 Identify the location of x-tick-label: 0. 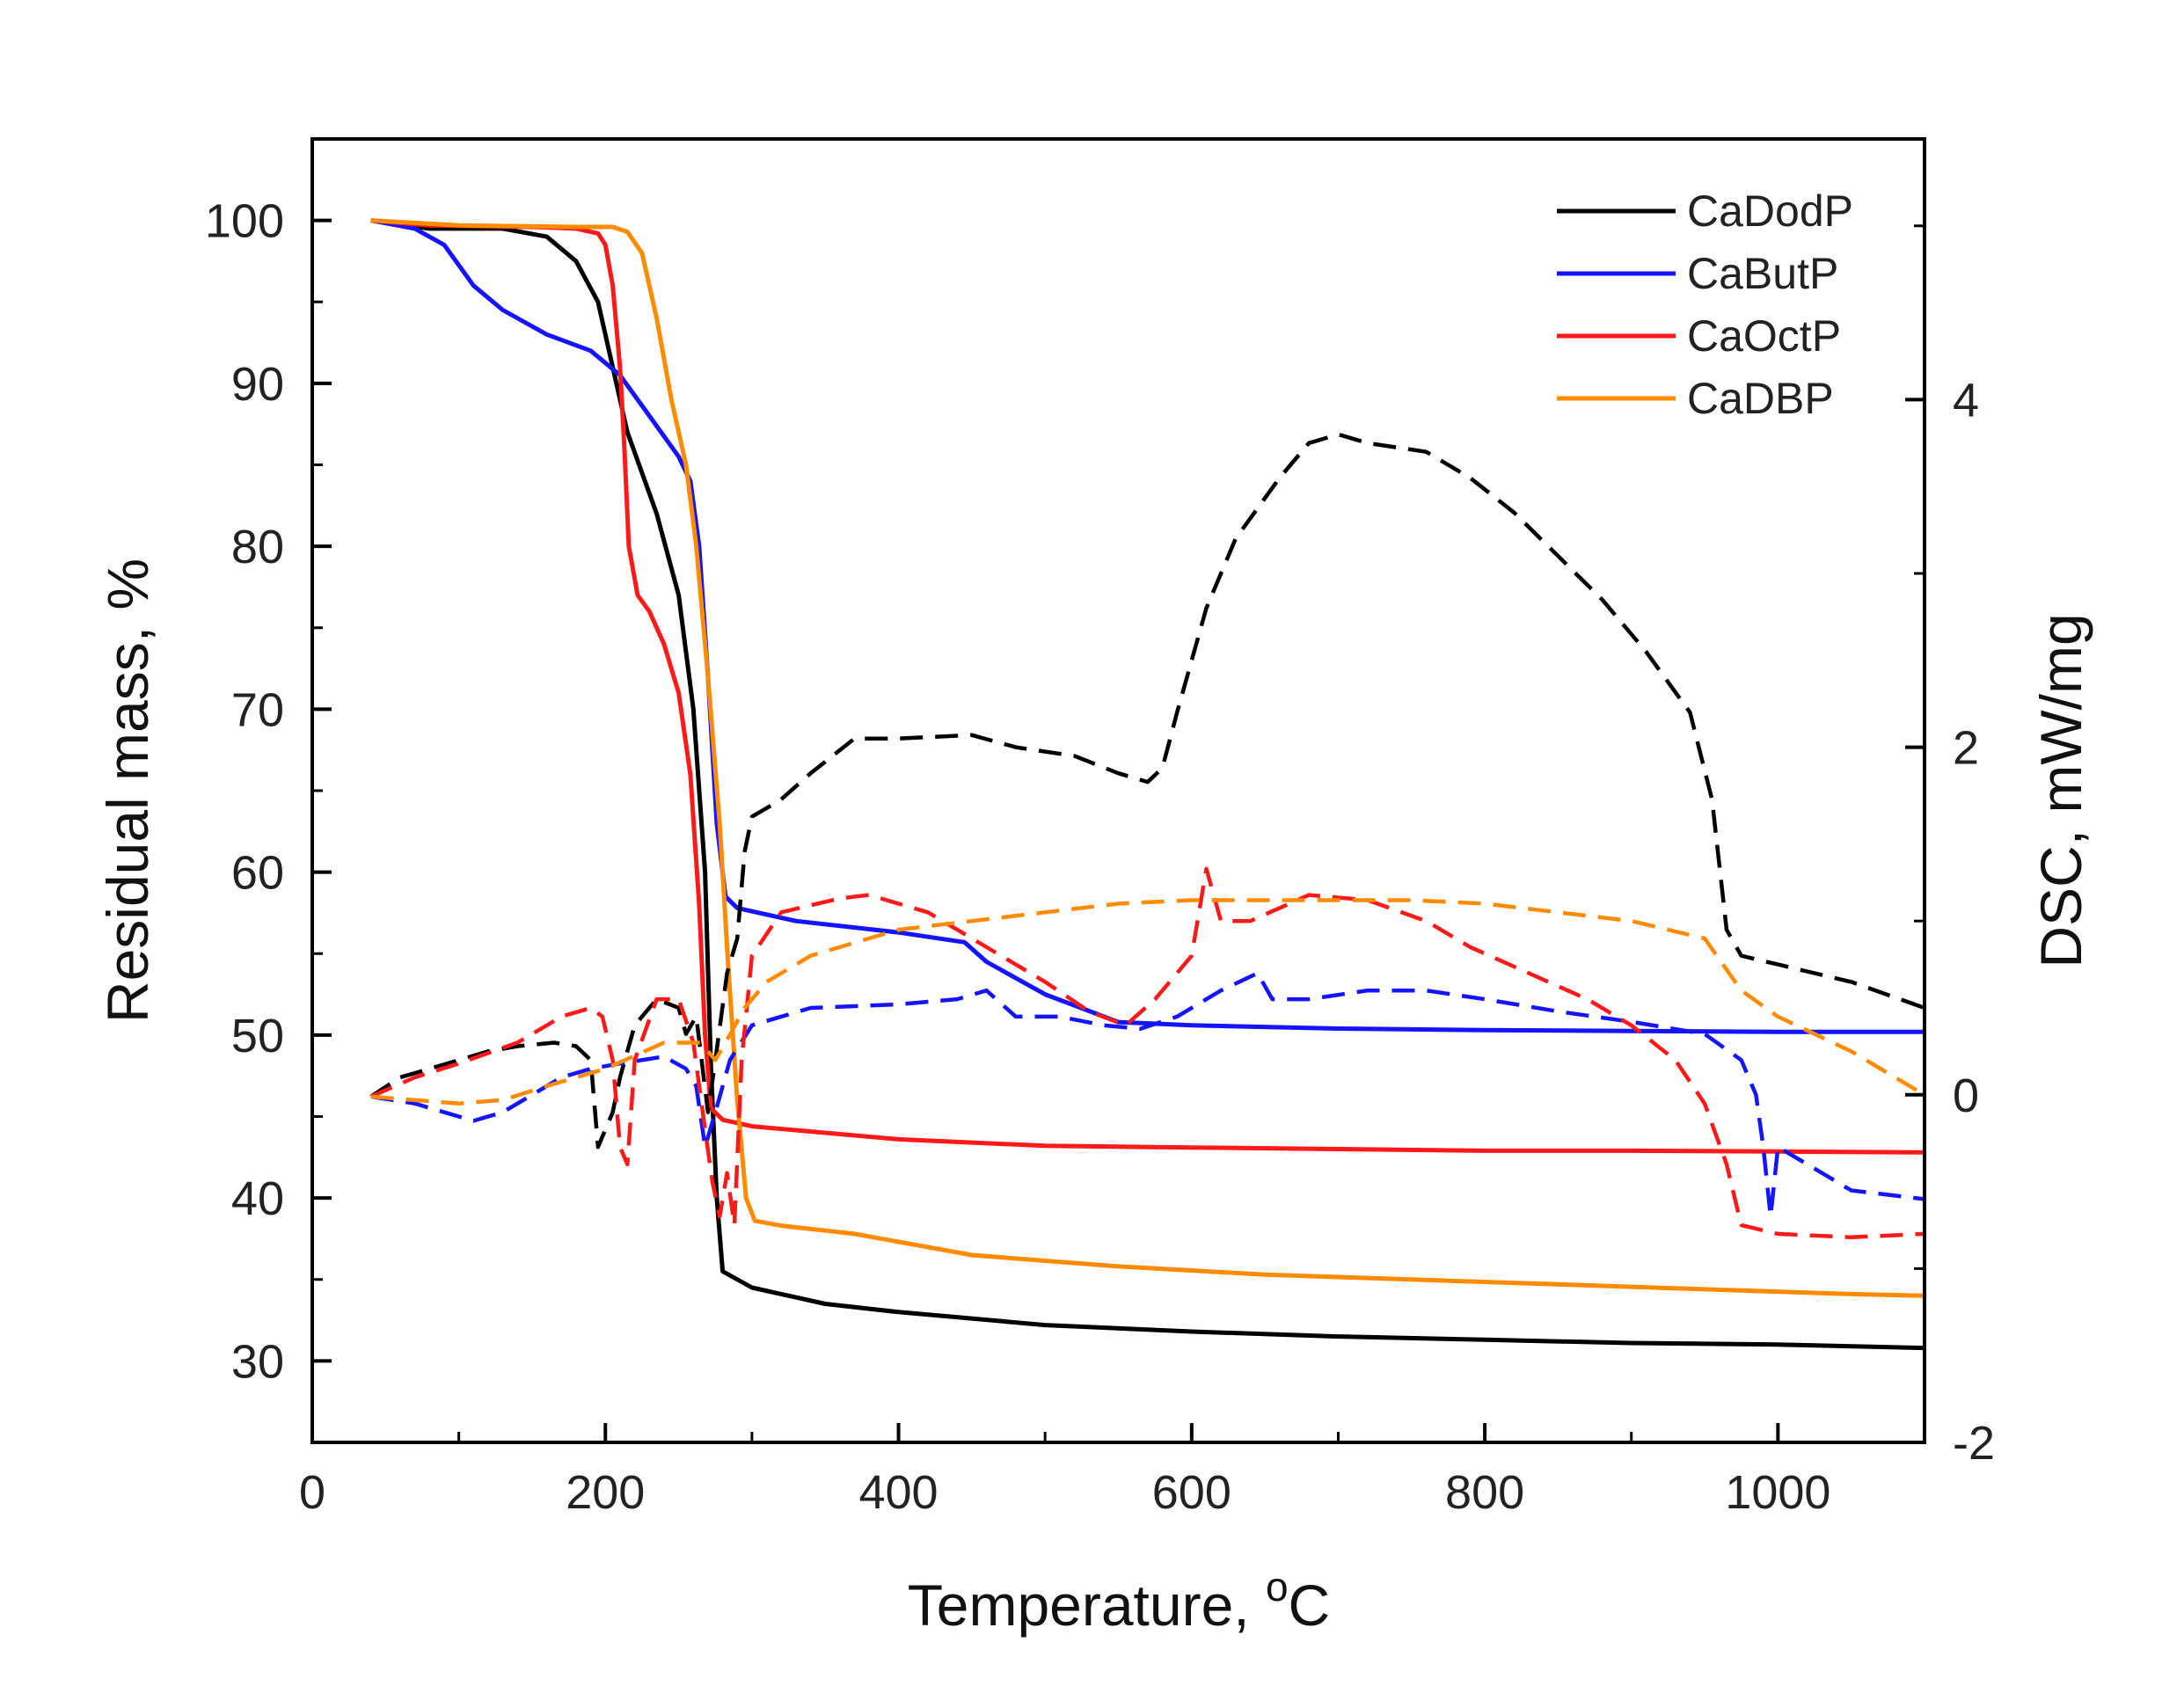
(312, 1492).